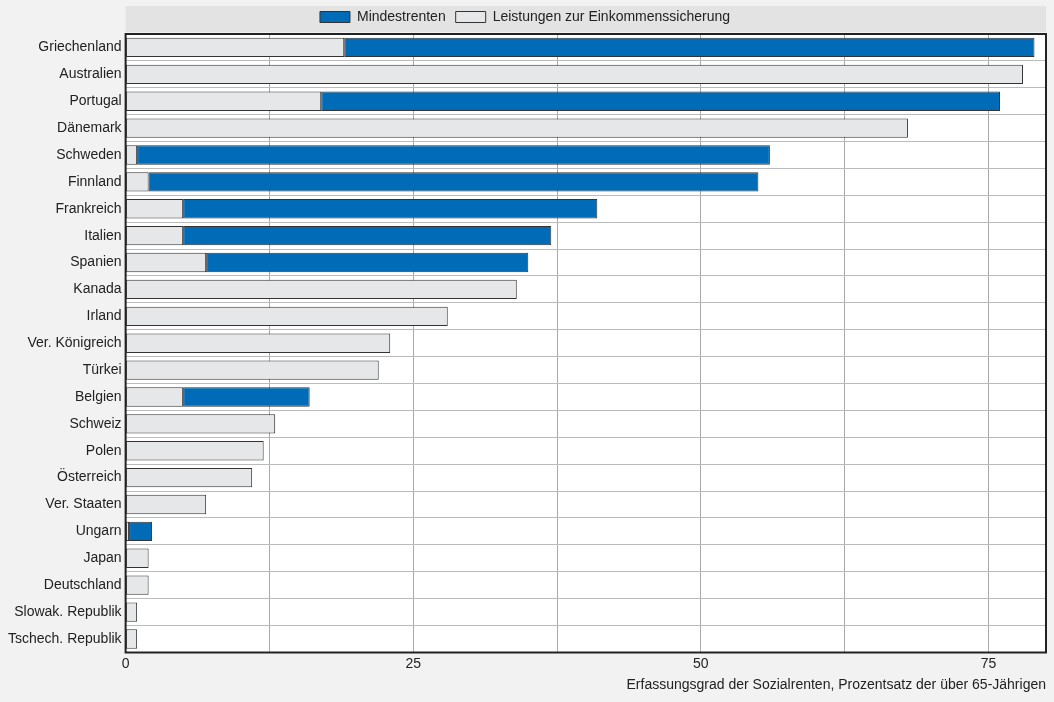  What do you see at coordinates (89, 153) in the screenshot?
I see `y-tick-label: Schweden` at bounding box center [89, 153].